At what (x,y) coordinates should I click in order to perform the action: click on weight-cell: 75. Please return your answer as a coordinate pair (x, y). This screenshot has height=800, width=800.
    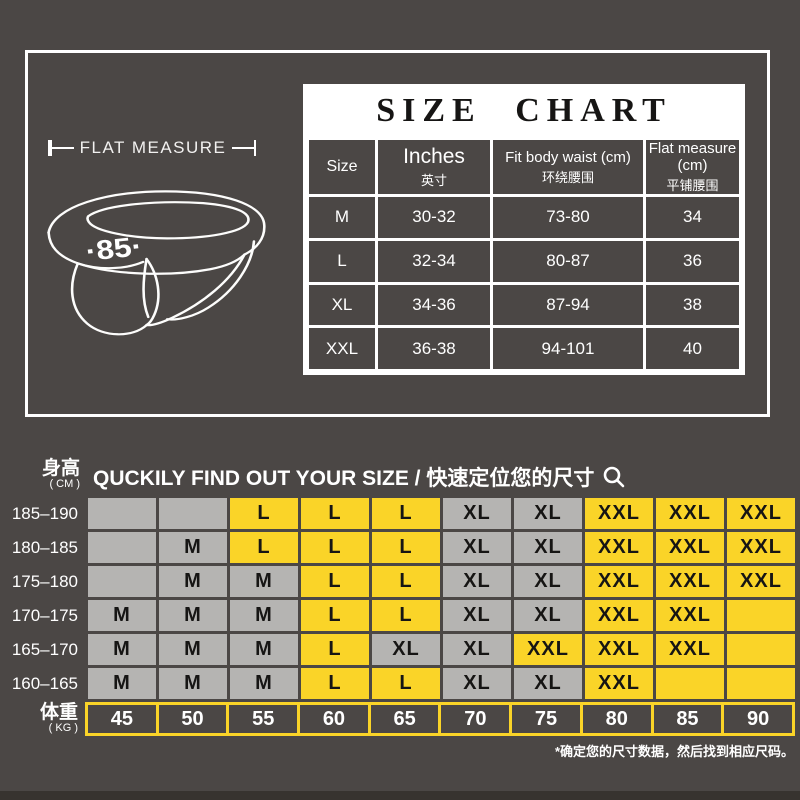
    Looking at the image, I should click on (546, 719).